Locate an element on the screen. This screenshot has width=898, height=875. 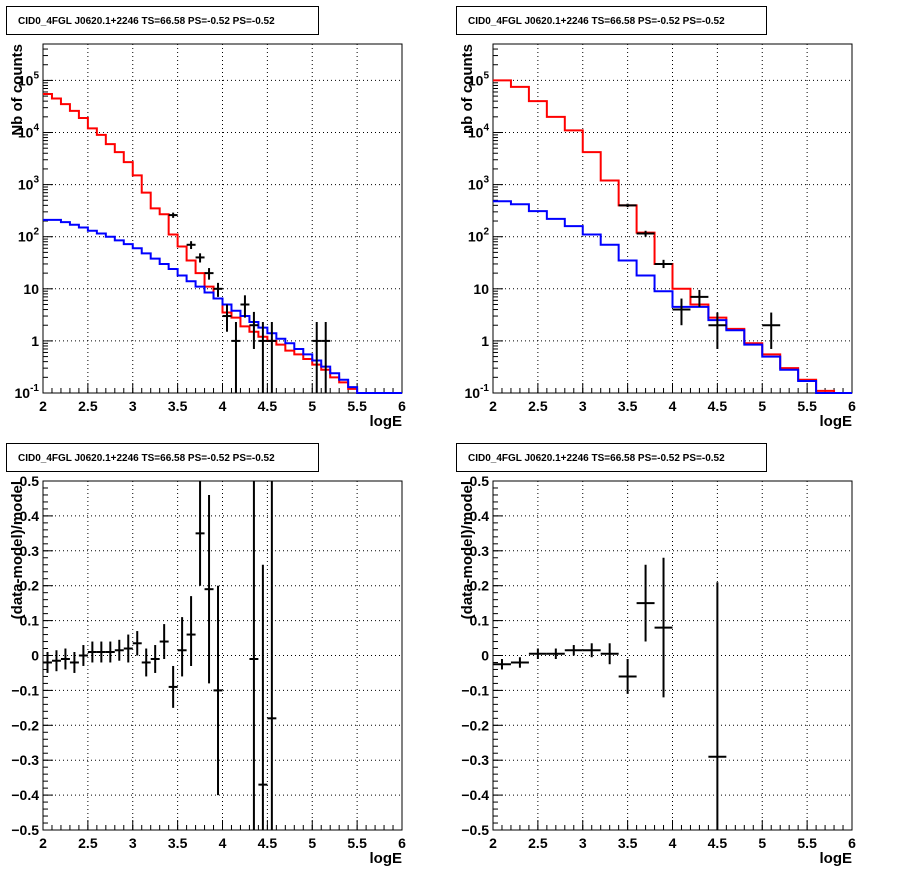
y-tick-exponent: 5 is located at coordinates (486, 75).